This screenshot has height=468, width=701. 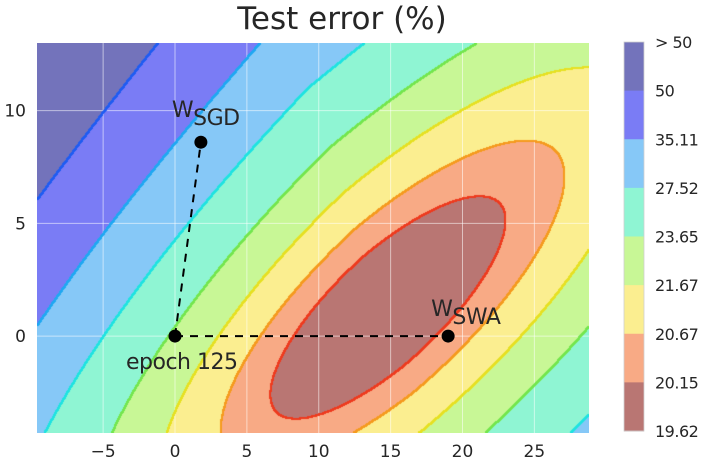 What do you see at coordinates (676, 382) in the screenshot?
I see `colorbar-label-7: 20.15` at bounding box center [676, 382].